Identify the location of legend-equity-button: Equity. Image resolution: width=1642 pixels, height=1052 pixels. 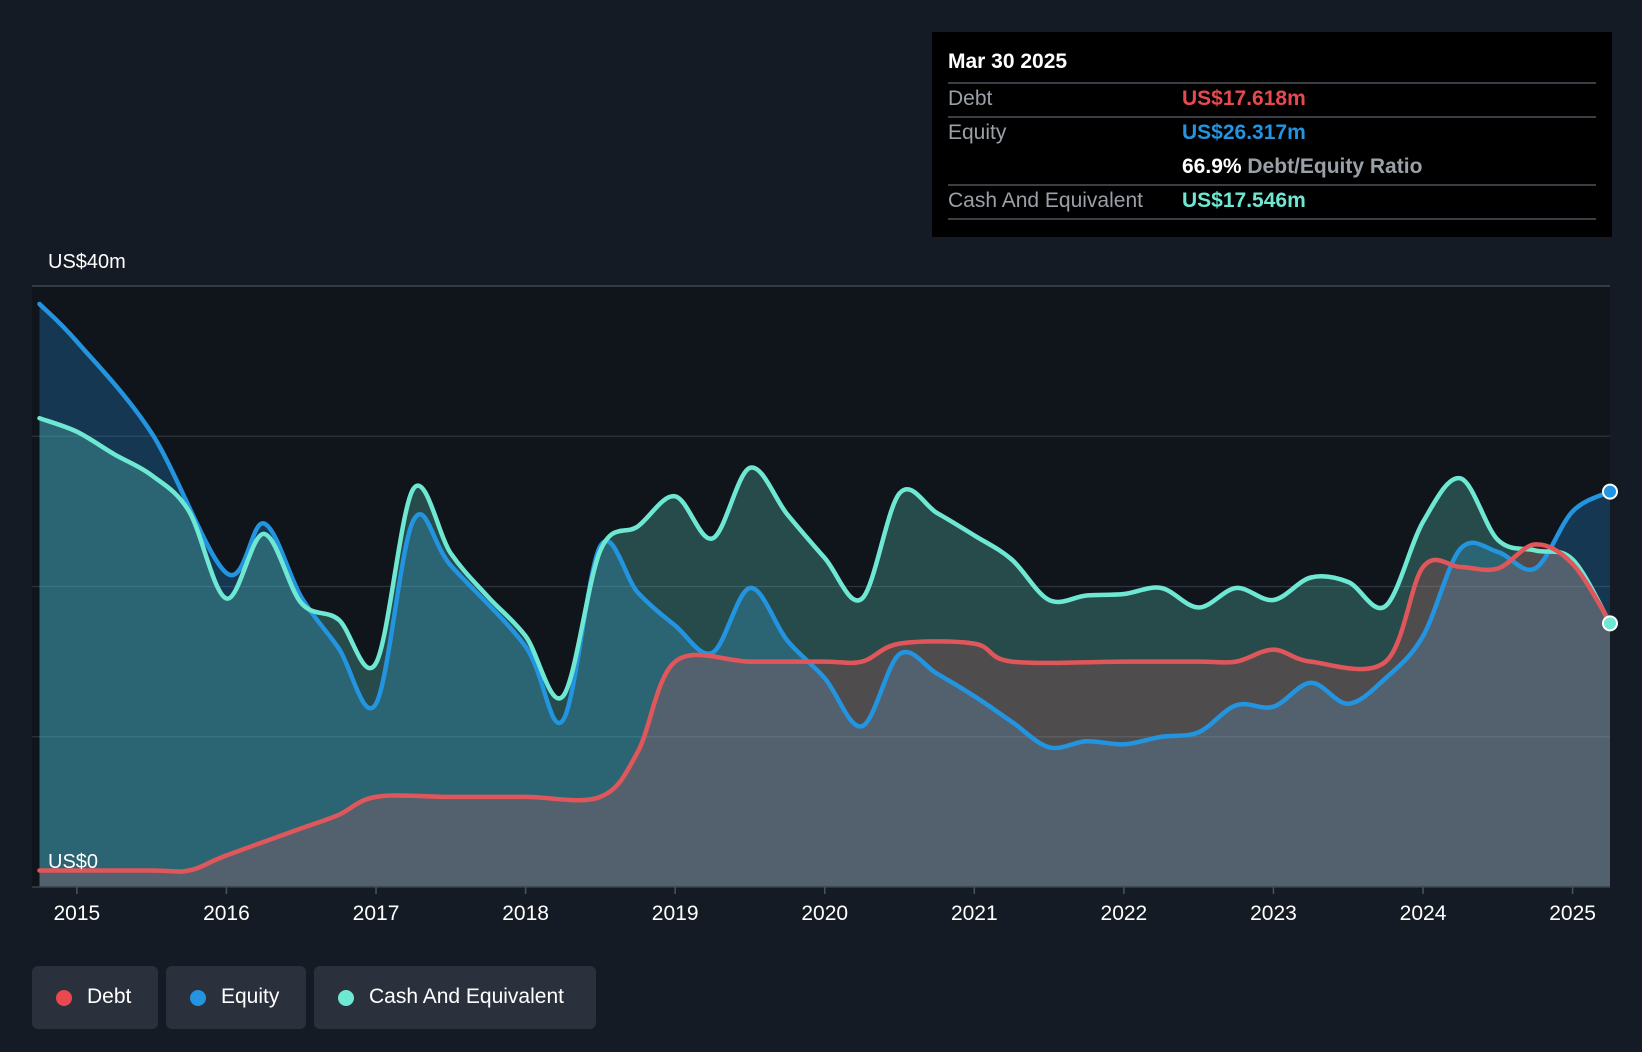
(236, 997).